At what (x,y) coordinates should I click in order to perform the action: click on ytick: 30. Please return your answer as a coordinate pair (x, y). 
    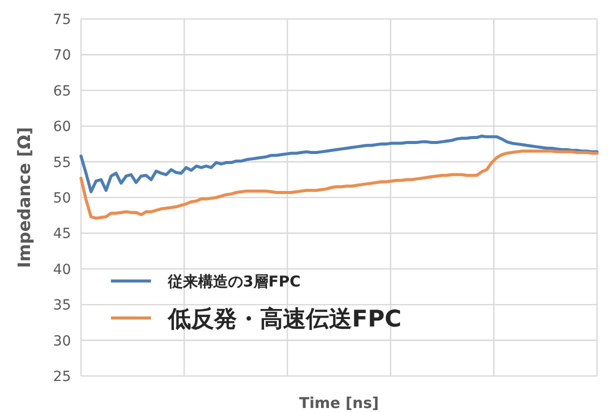
    Looking at the image, I should click on (62, 341).